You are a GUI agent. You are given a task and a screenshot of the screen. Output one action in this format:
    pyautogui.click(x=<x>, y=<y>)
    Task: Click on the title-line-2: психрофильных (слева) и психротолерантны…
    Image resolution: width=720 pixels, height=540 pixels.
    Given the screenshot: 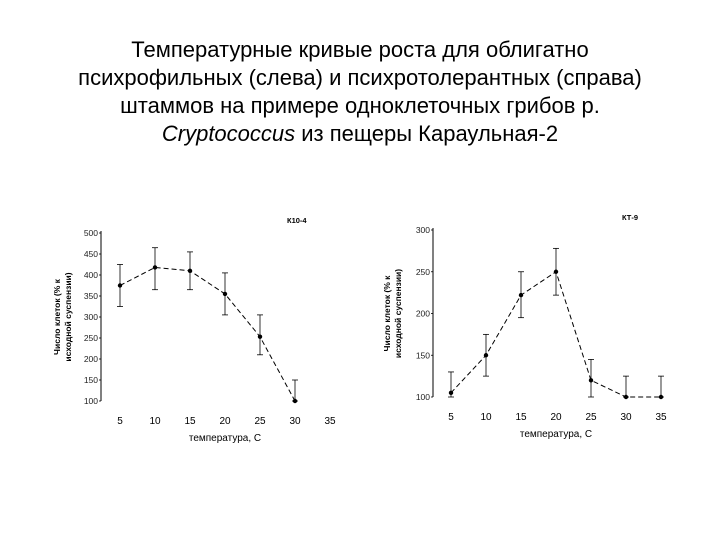 What is the action you would take?
    pyautogui.click(x=360, y=77)
    